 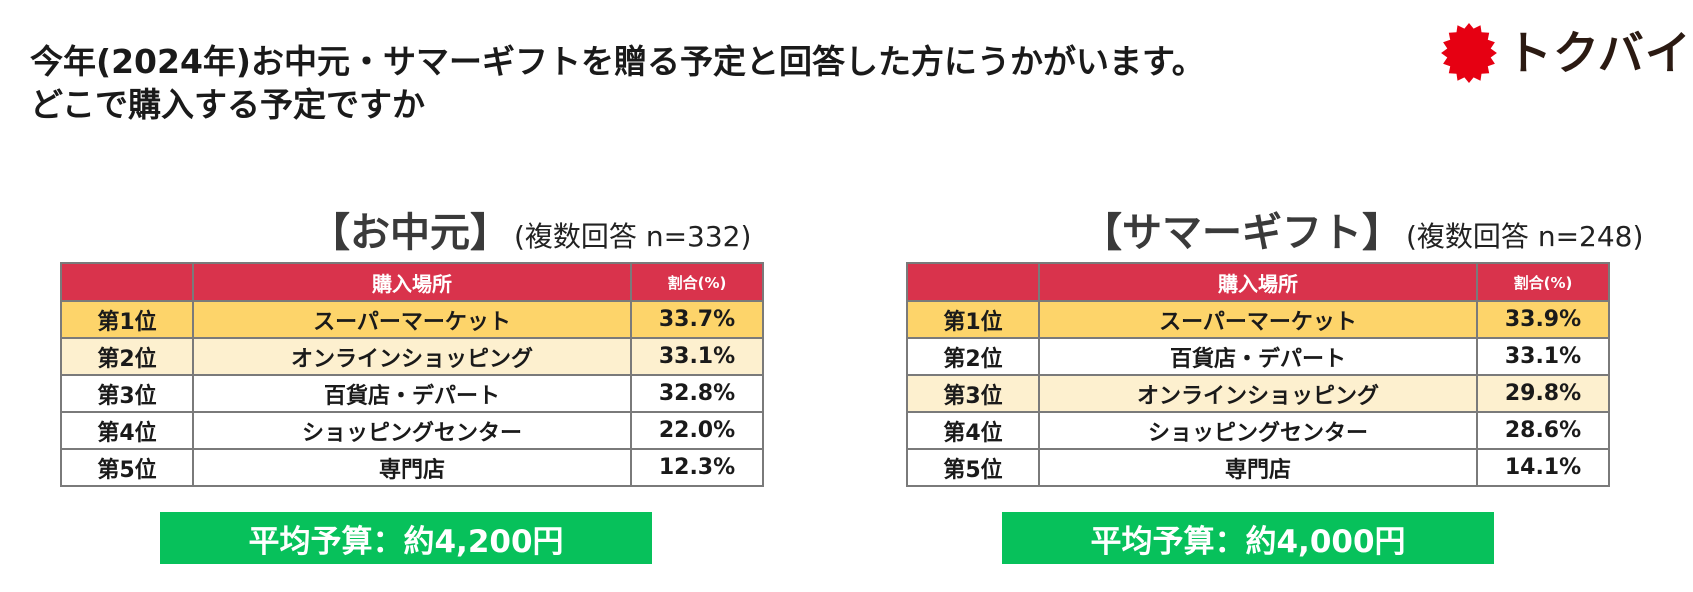 I want to click on summer-gift-heading: 【サマーギフト】 (複数回答 n=248), so click(x=1362, y=229).